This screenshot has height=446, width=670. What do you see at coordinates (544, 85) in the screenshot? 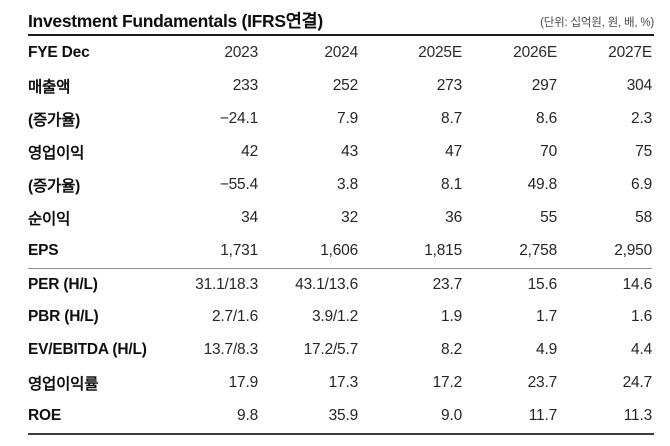
I see `cell-value: 297` at bounding box center [544, 85].